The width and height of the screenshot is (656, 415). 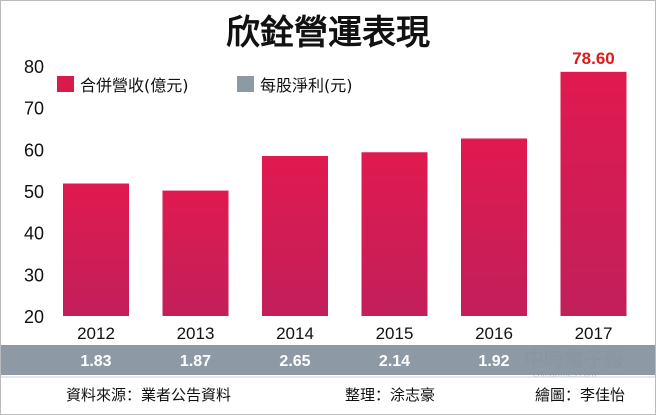 I want to click on watermark-subtext: chinatimes.com, so click(x=565, y=374).